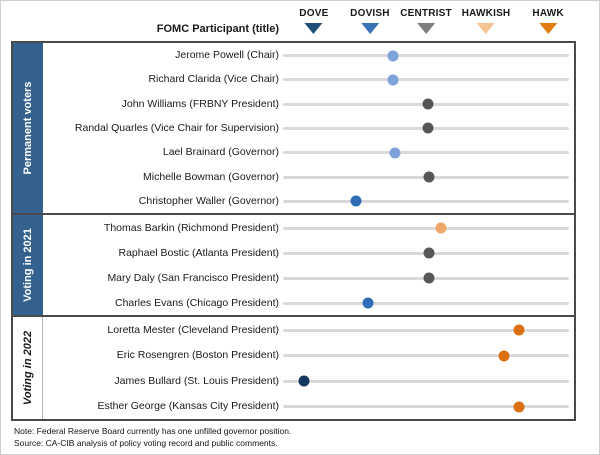 Image resolution: width=600 pixels, height=455 pixels. I want to click on participant-name: Loretta Mester (Cleveland President), so click(193, 329).